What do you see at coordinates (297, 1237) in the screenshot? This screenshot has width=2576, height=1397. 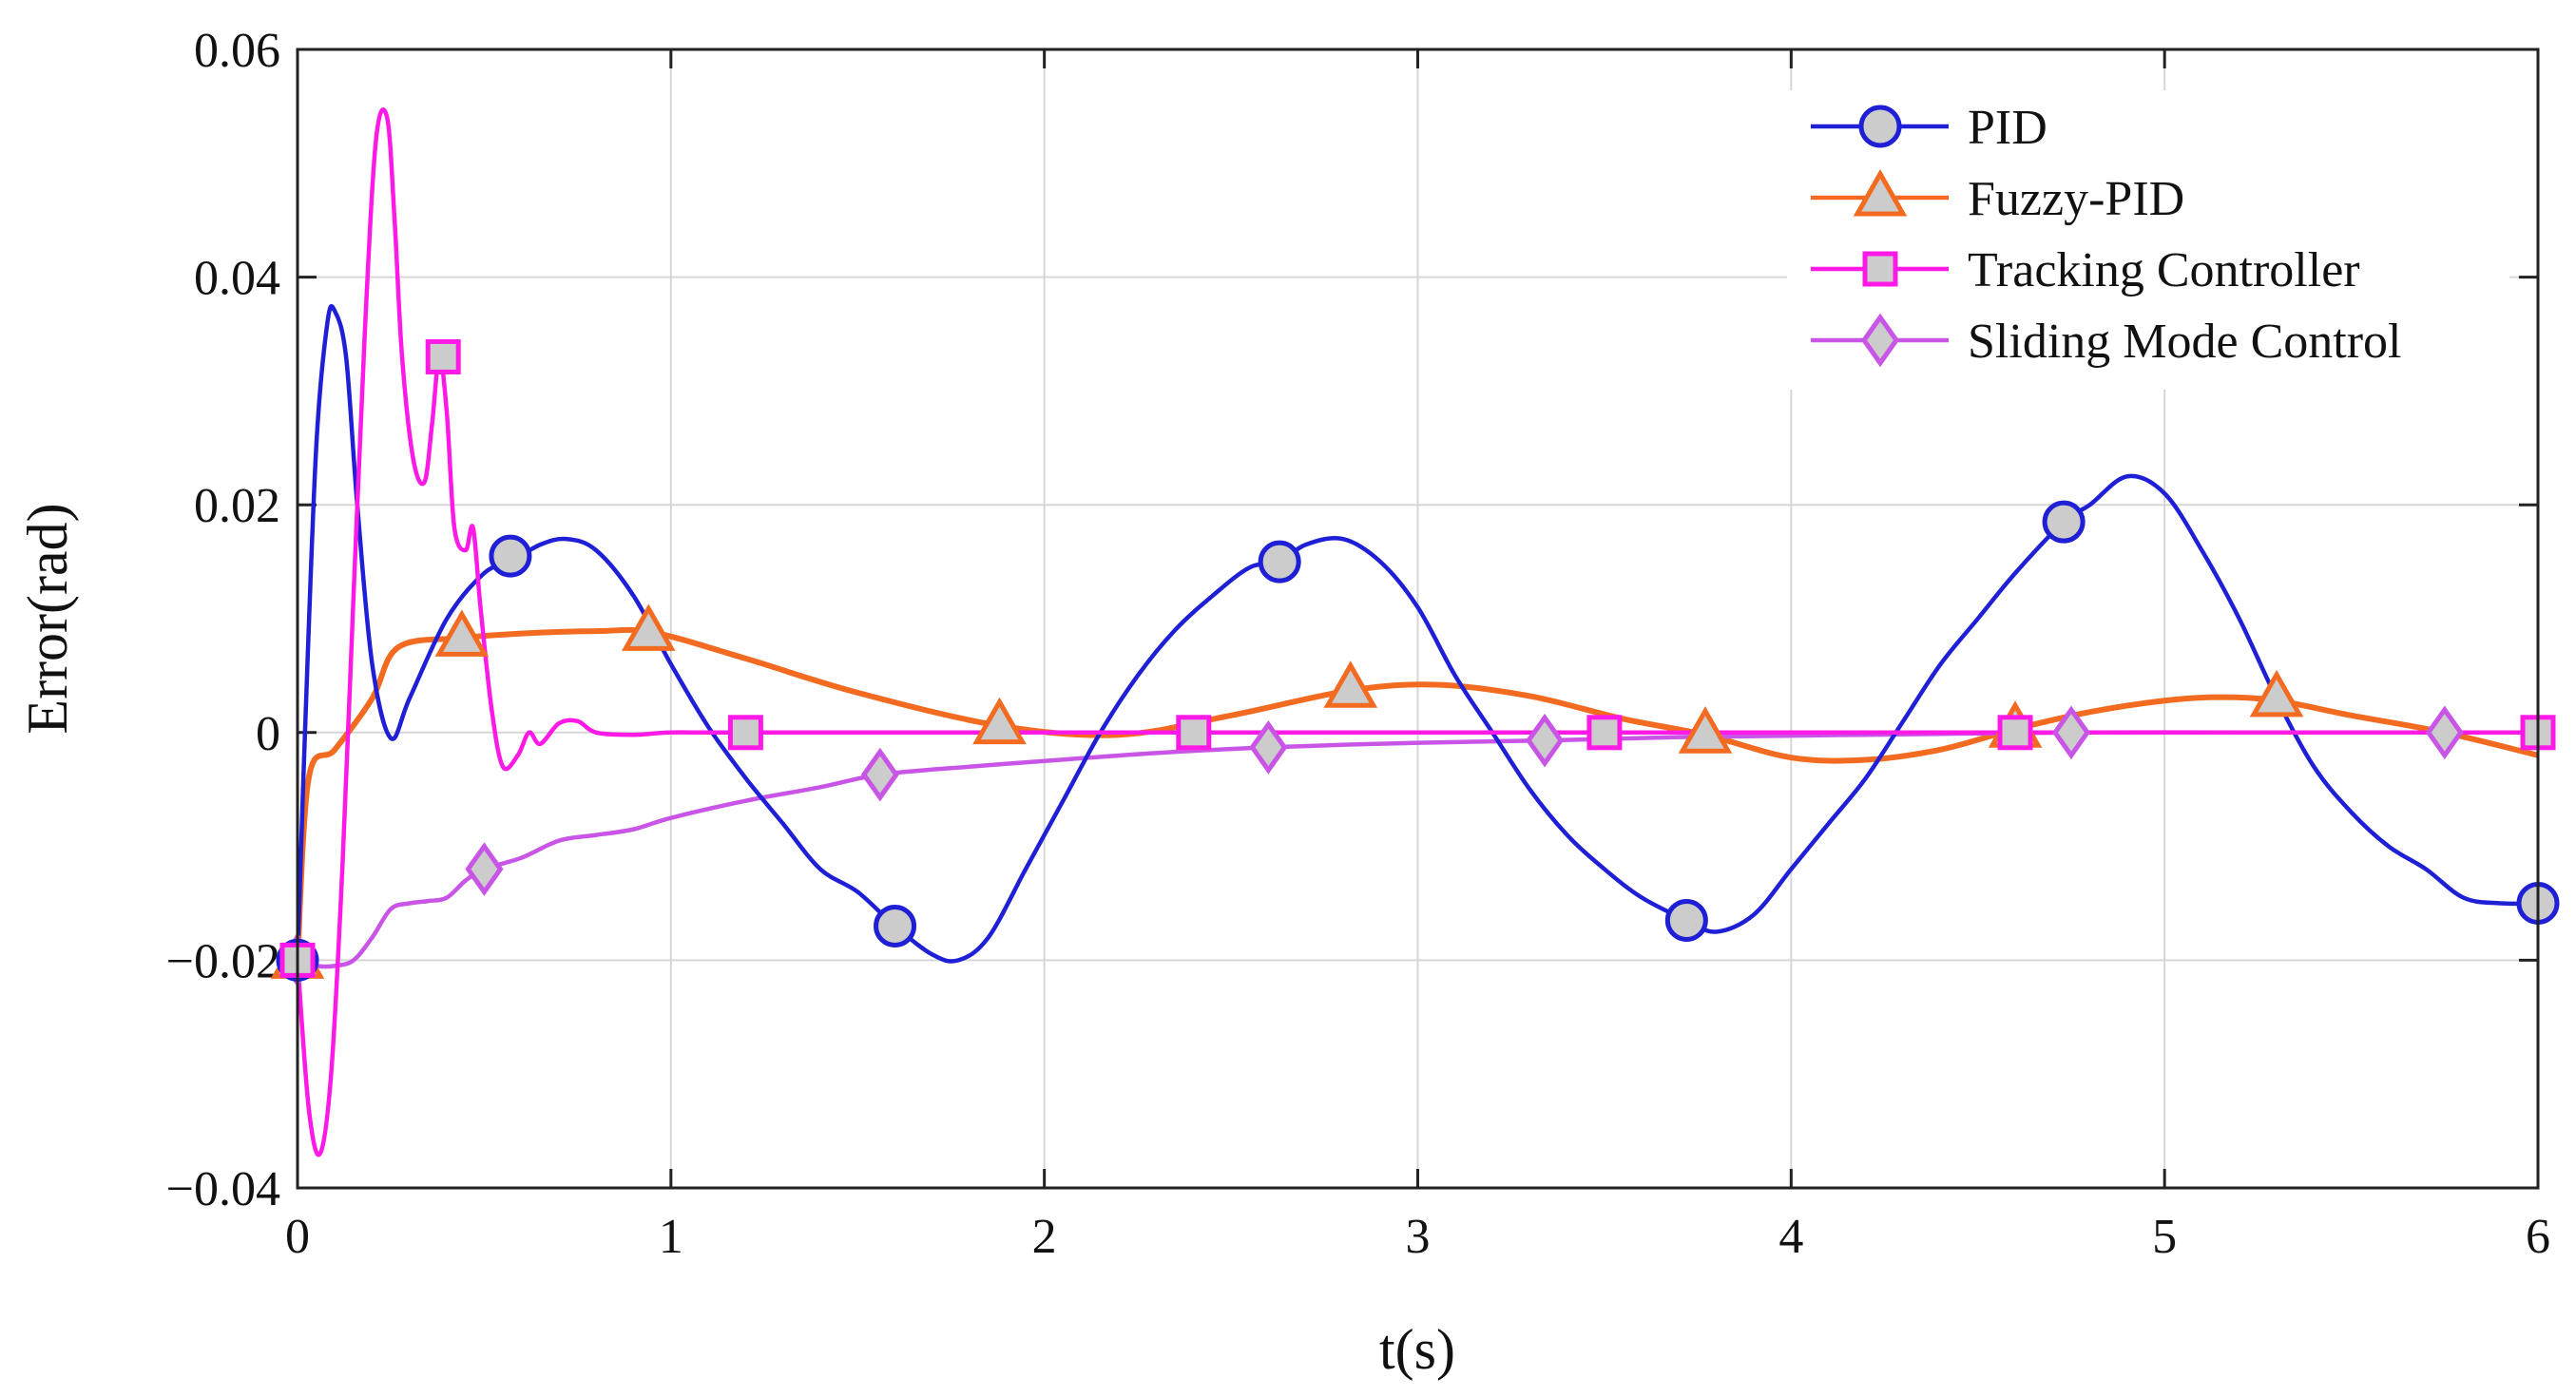 I see `x-tick-label: 0` at bounding box center [297, 1237].